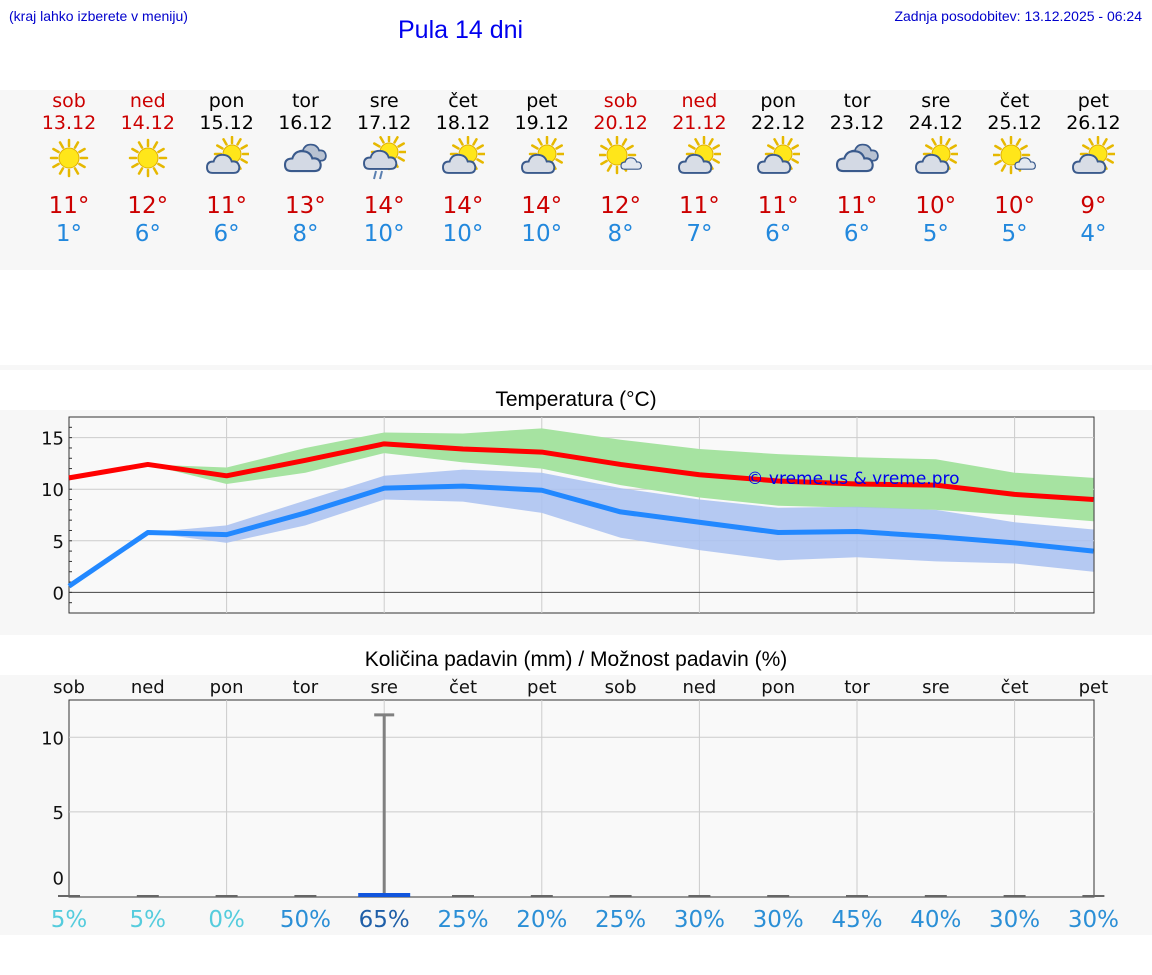  I want to click on forecast-date: 23.12, so click(857, 123).